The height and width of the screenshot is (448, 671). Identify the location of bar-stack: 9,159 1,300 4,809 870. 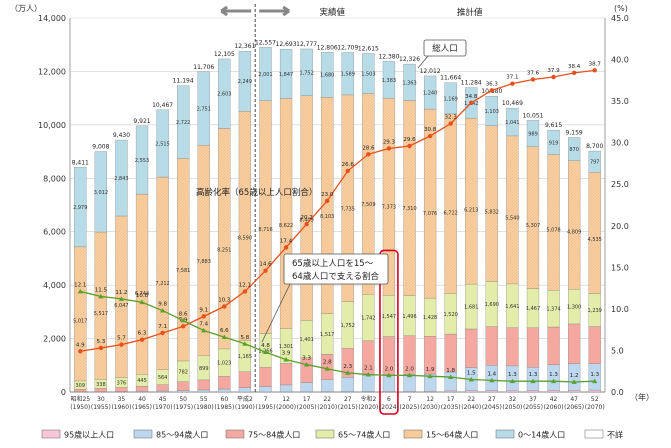
(574, 261).